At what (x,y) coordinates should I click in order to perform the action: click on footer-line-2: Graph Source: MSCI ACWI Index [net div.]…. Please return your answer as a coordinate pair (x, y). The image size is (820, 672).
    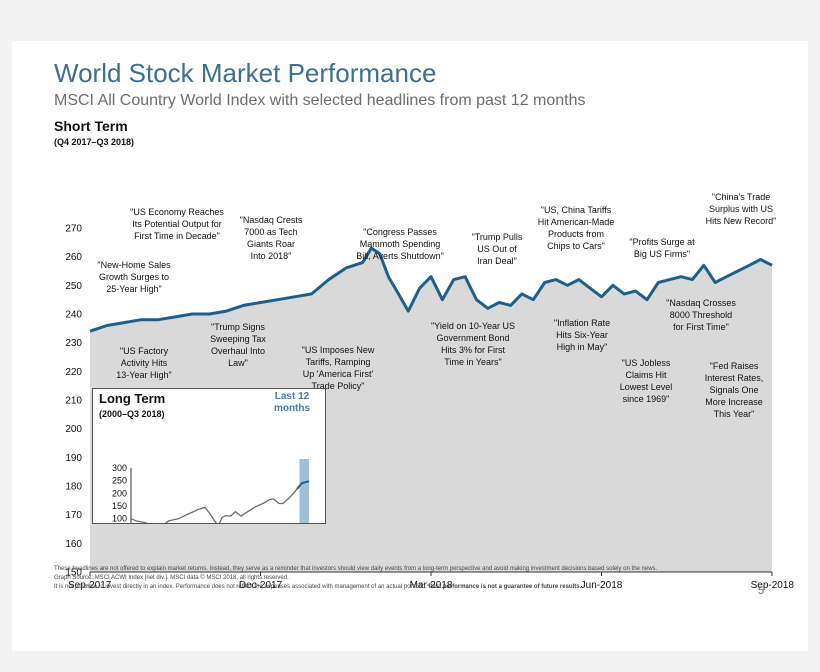
    Looking at the image, I should click on (171, 578).